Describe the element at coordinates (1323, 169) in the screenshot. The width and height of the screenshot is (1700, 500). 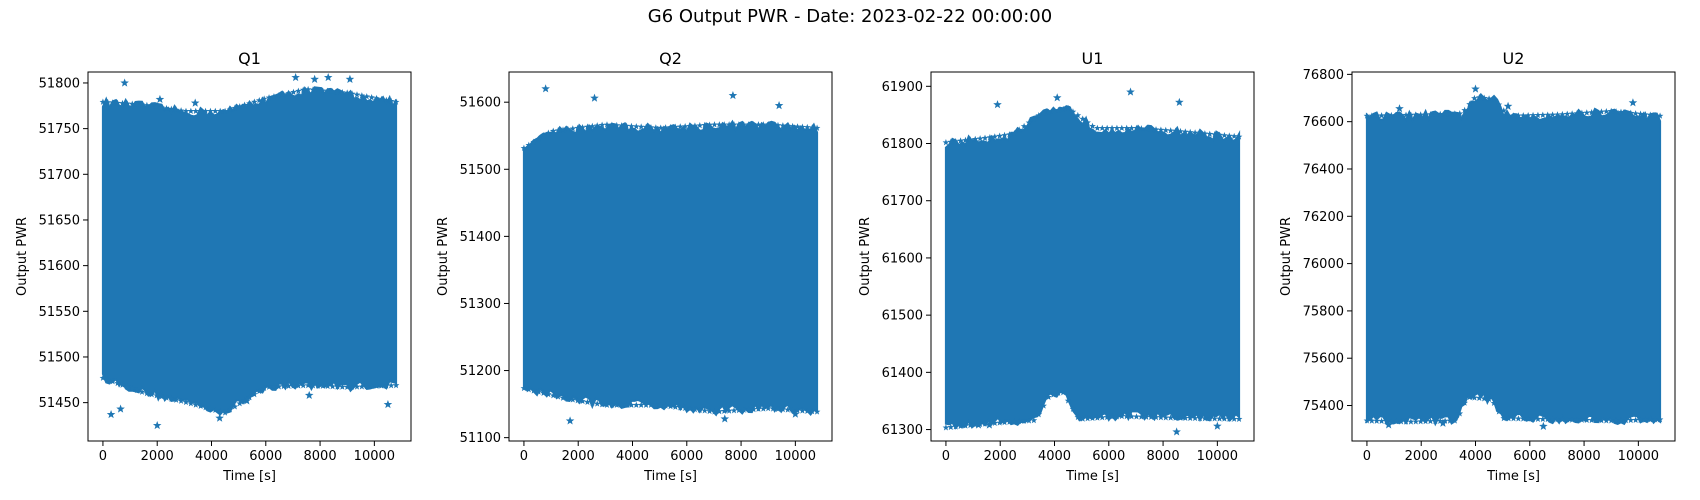
I see `y-tick-label: 76400` at that location.